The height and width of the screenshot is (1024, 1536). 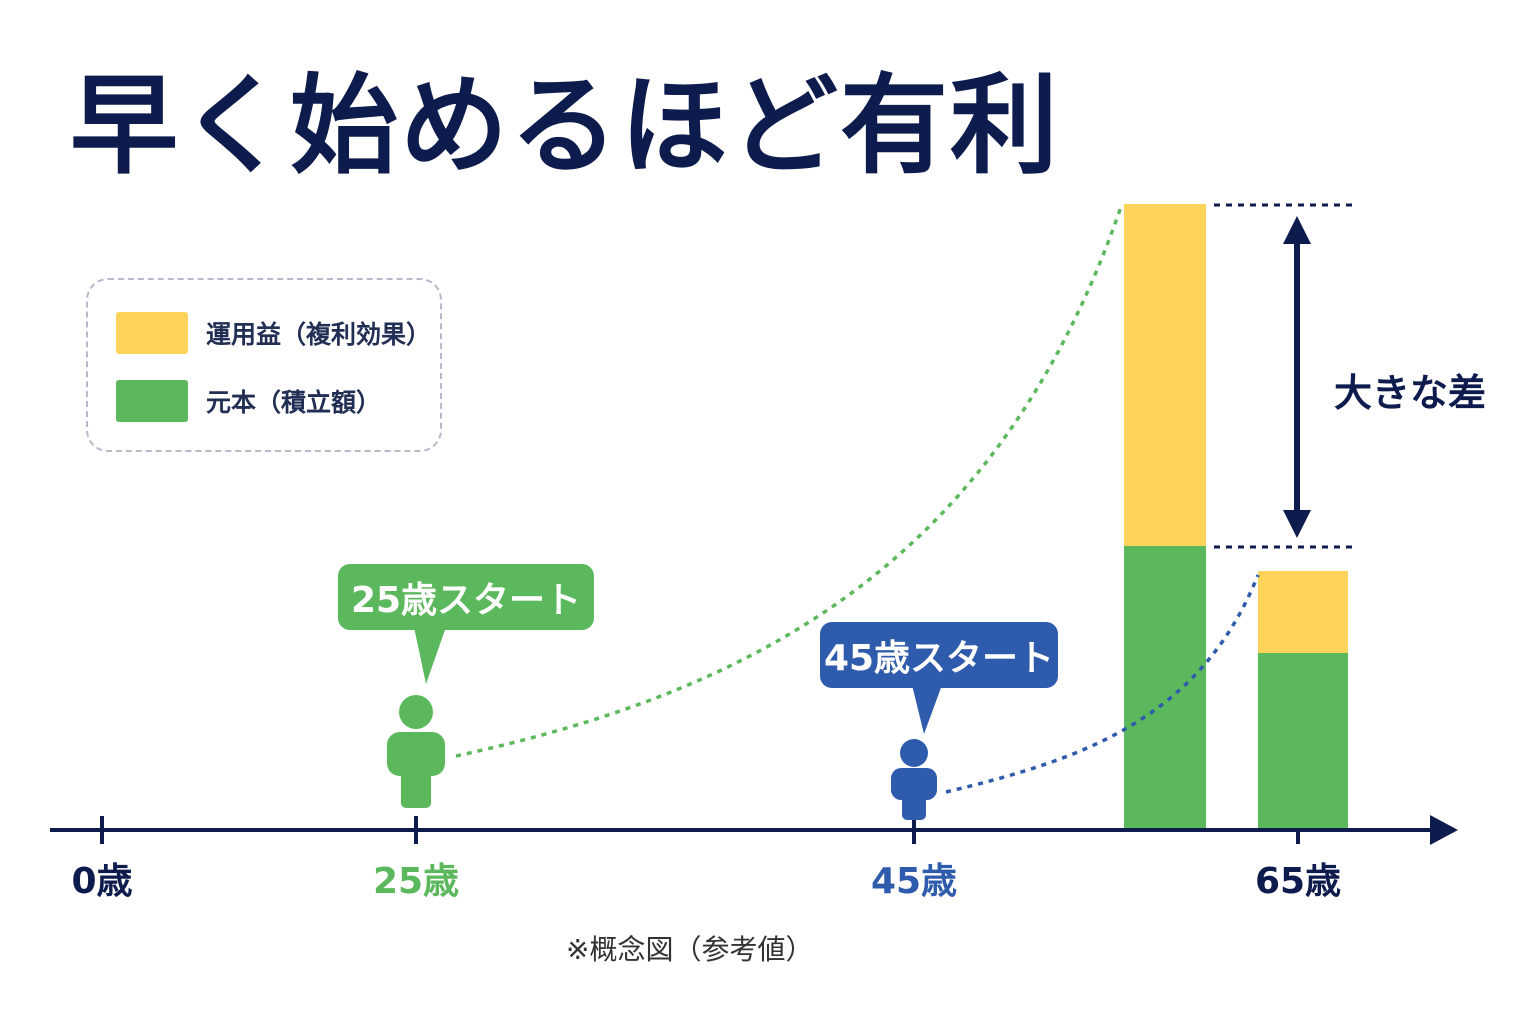 I want to click on footnote: ※概念図（参考値）, so click(x=690, y=949).